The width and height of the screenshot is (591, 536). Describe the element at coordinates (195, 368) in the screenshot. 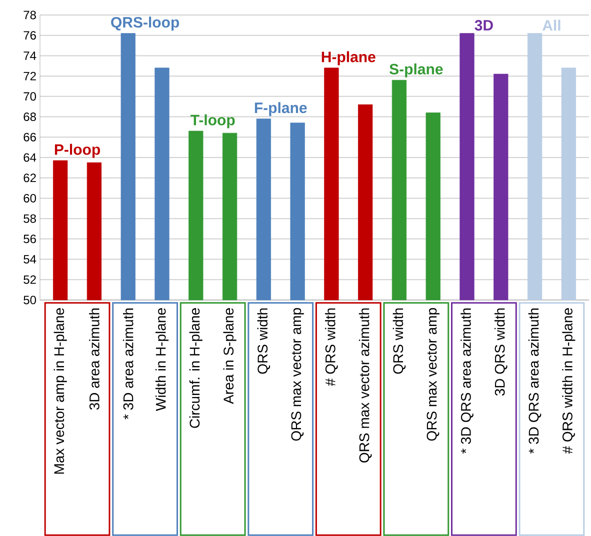

I see `x-tick-label: Circumf. in H-plane` at that location.